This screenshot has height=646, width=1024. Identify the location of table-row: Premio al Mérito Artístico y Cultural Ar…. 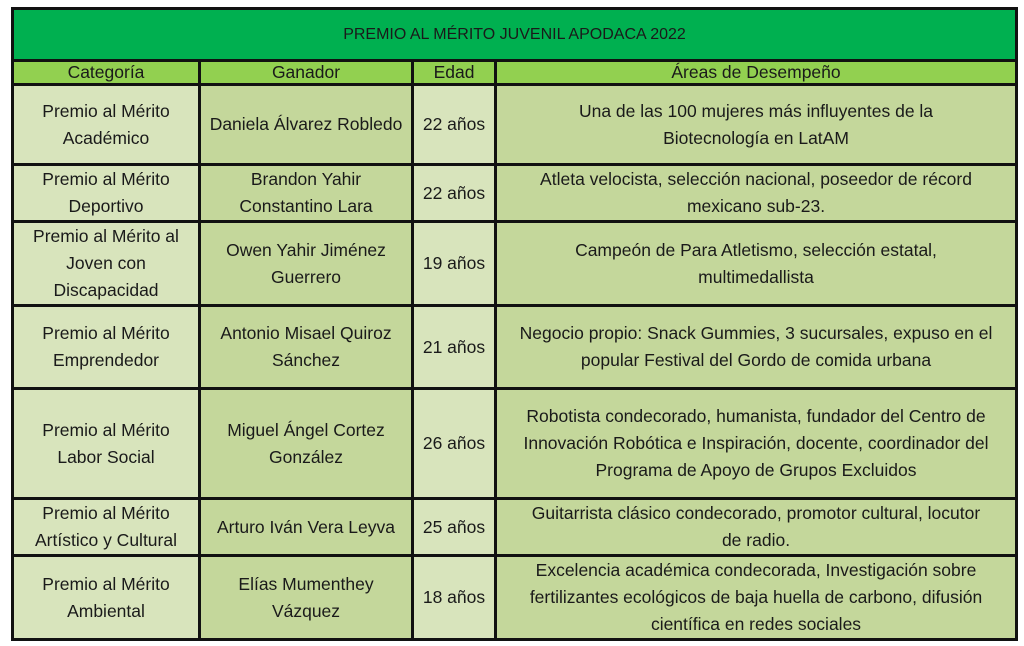
(515, 527).